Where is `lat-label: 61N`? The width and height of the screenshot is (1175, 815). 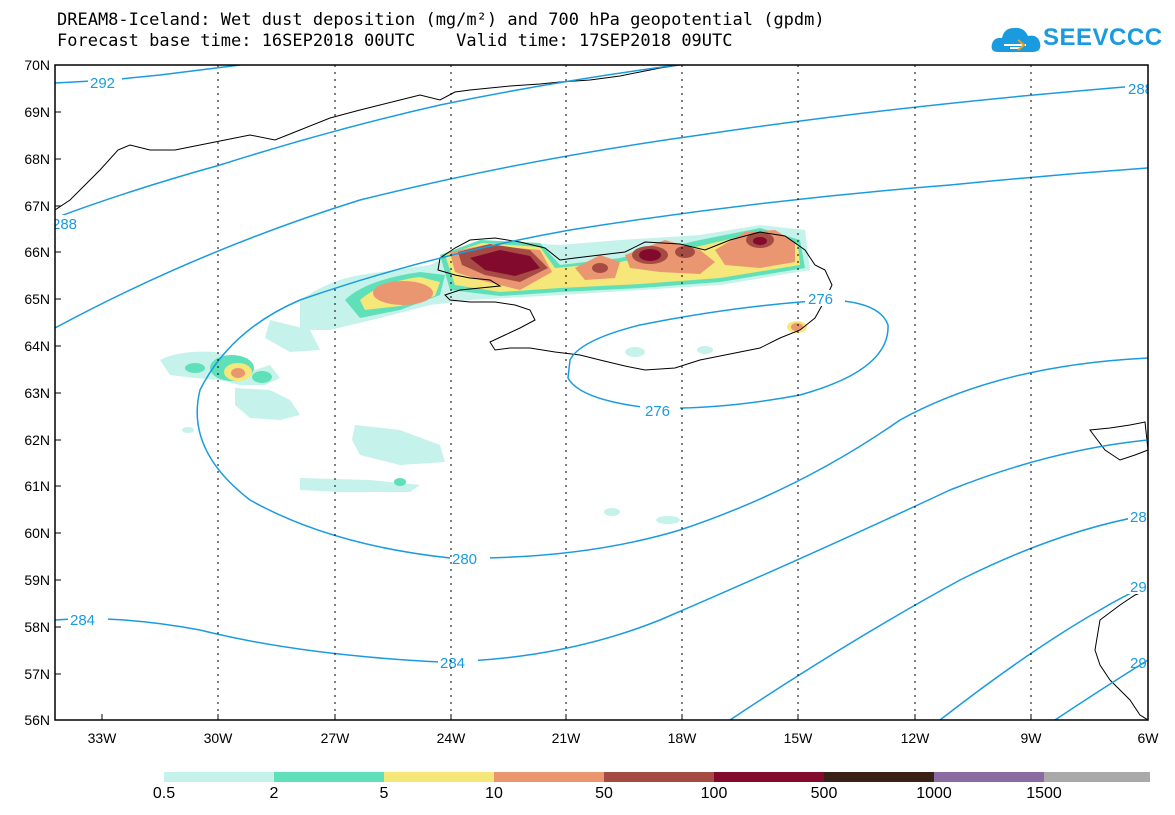 lat-label: 61N is located at coordinates (37, 486).